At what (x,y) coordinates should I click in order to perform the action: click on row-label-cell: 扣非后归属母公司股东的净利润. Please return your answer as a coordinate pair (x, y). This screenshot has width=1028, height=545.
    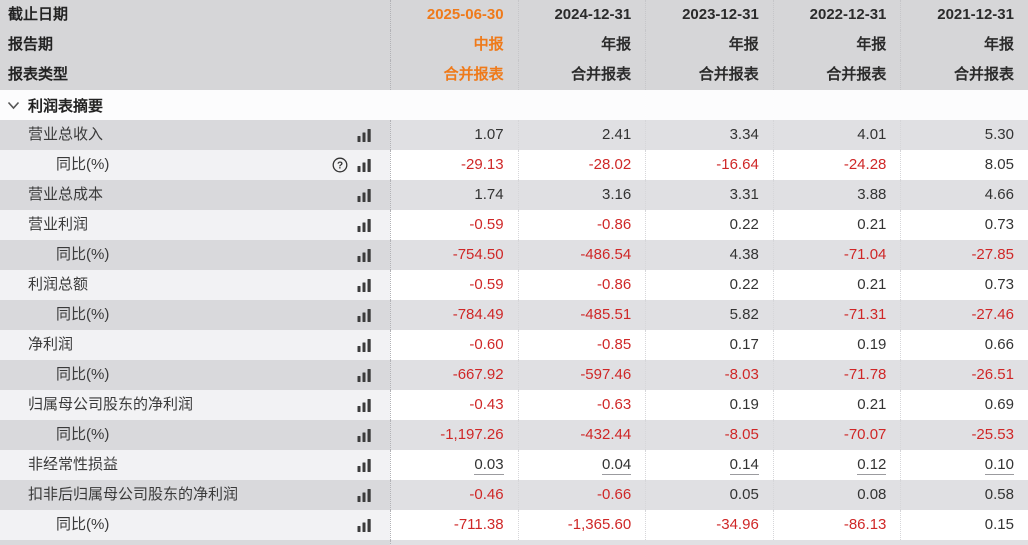
    Looking at the image, I should click on (195, 495).